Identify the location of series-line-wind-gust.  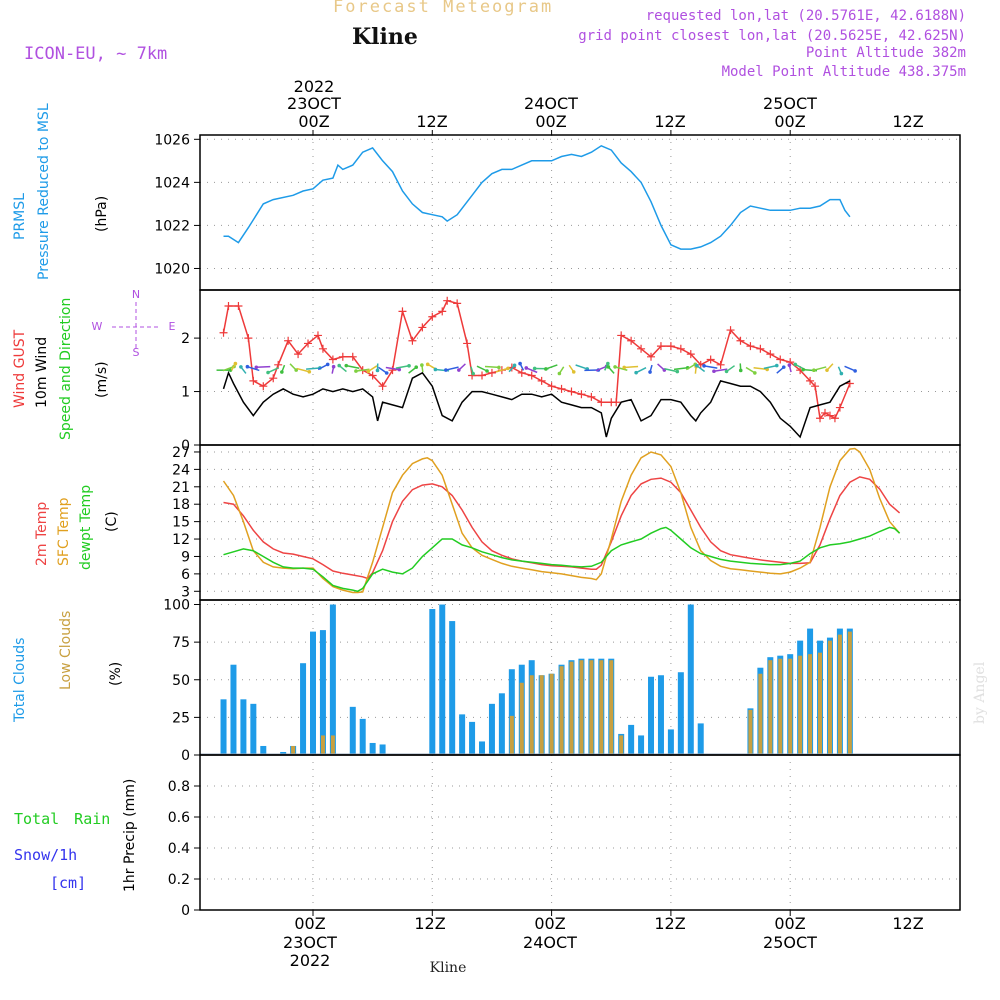
(536, 359).